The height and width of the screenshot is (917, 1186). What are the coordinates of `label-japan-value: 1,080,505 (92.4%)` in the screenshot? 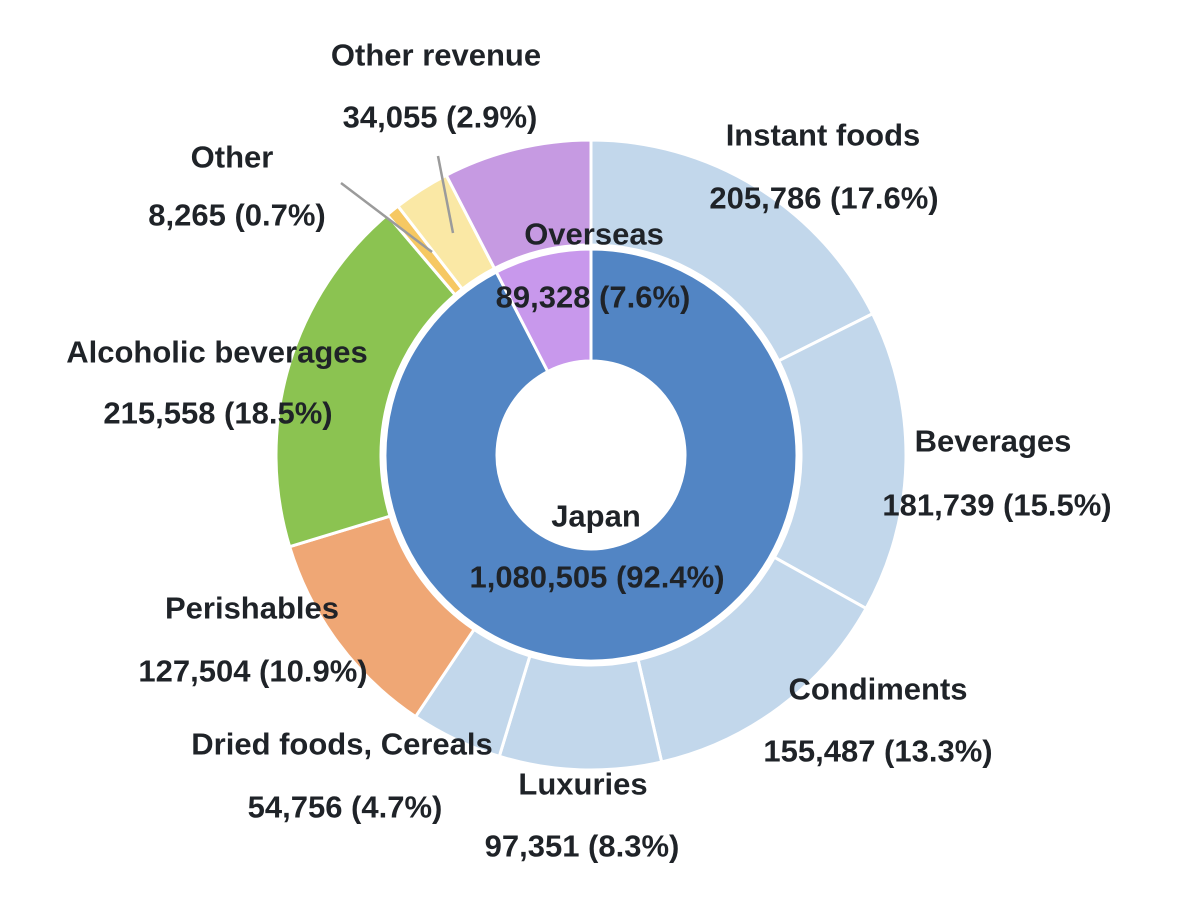 It's located at (597, 577).